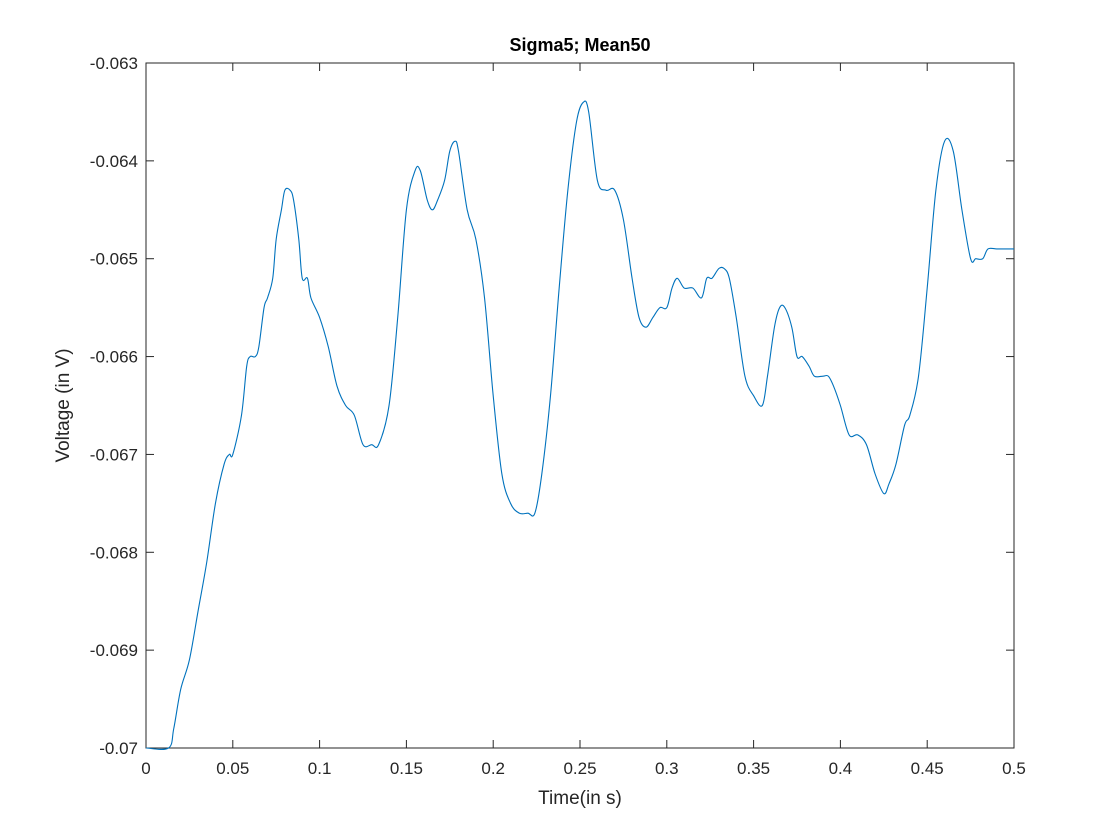 This screenshot has height=840, width=1120. What do you see at coordinates (753, 768) in the screenshot?
I see `x-tick-label: 0.35` at bounding box center [753, 768].